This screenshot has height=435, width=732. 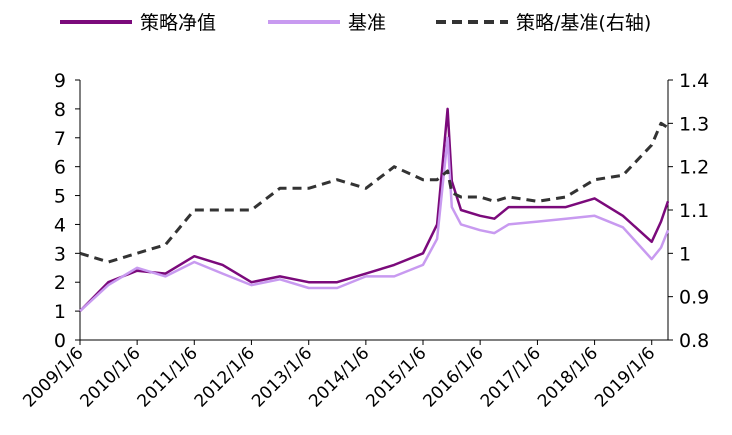 I want to click on left-tick-label: 6, so click(x=60, y=168).